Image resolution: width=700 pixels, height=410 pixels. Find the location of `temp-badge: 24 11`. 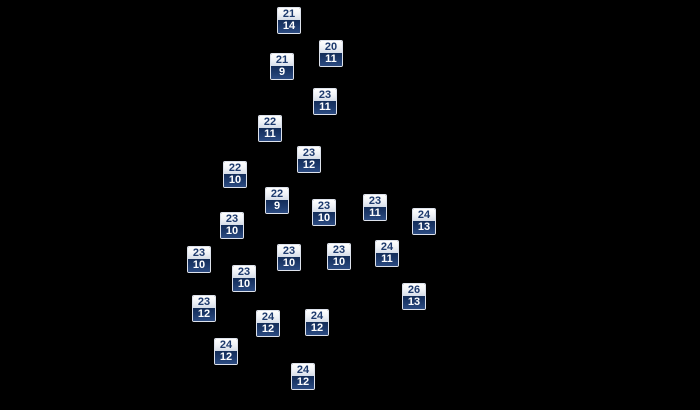

temp-badge: 24 11 is located at coordinates (387, 253).